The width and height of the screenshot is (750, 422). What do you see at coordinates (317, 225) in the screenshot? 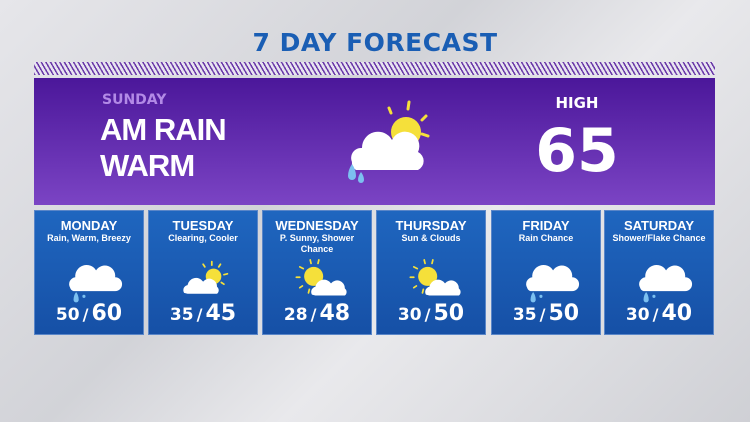
I see `day-name: WEDNESDAY` at bounding box center [317, 225].